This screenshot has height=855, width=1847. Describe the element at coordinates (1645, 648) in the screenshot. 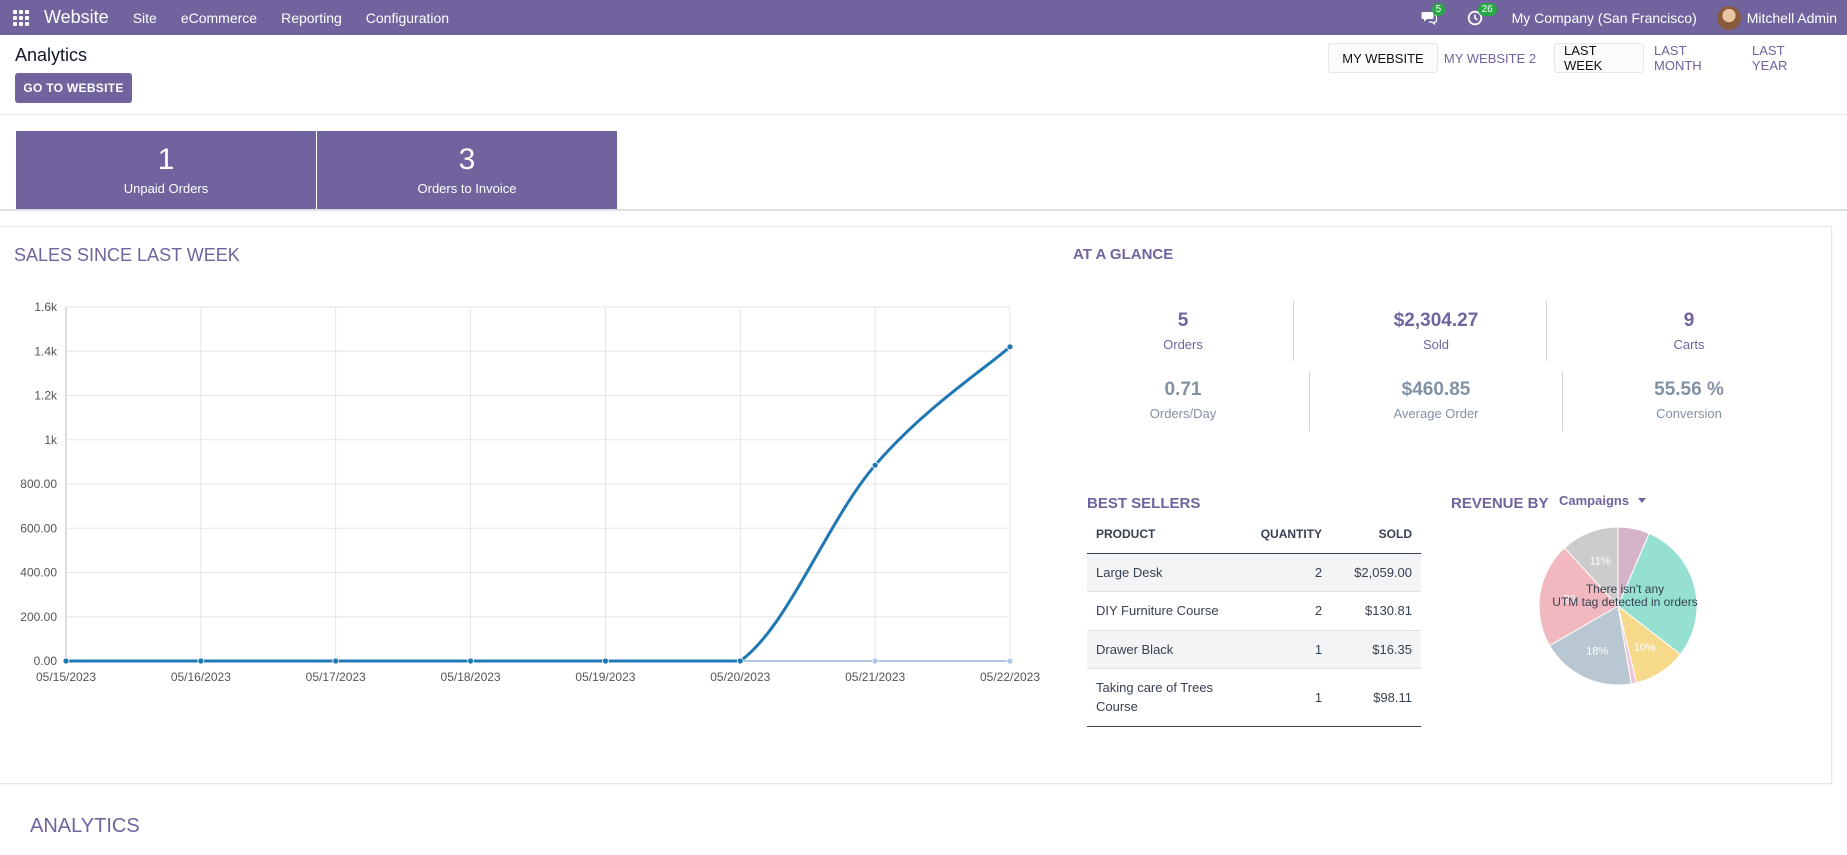

I see `pie-slice-label: 10%` at that location.